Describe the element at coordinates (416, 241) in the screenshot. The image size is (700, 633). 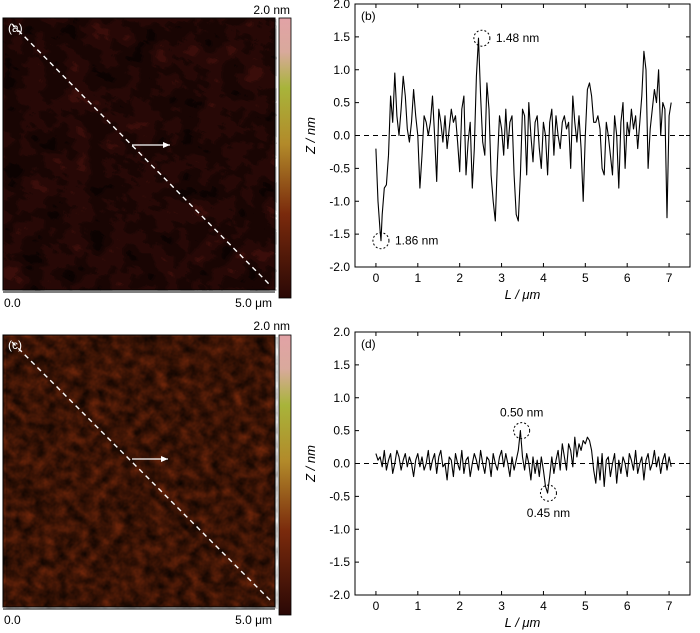
I see `annotation-label-b-1: 1.86 nm` at that location.